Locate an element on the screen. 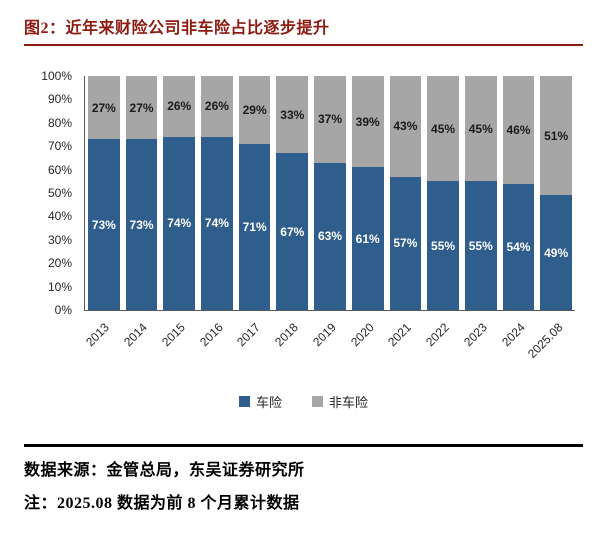  data-source-text: 数据来源：金管总局，东吴证券研究所 is located at coordinates (164, 470).